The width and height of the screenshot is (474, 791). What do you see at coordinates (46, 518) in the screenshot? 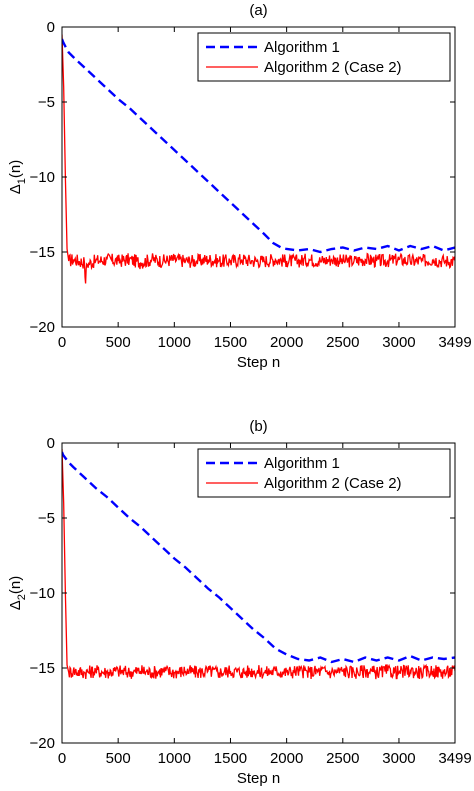
I see `panel2-y-tick-label: −5` at bounding box center [46, 518].